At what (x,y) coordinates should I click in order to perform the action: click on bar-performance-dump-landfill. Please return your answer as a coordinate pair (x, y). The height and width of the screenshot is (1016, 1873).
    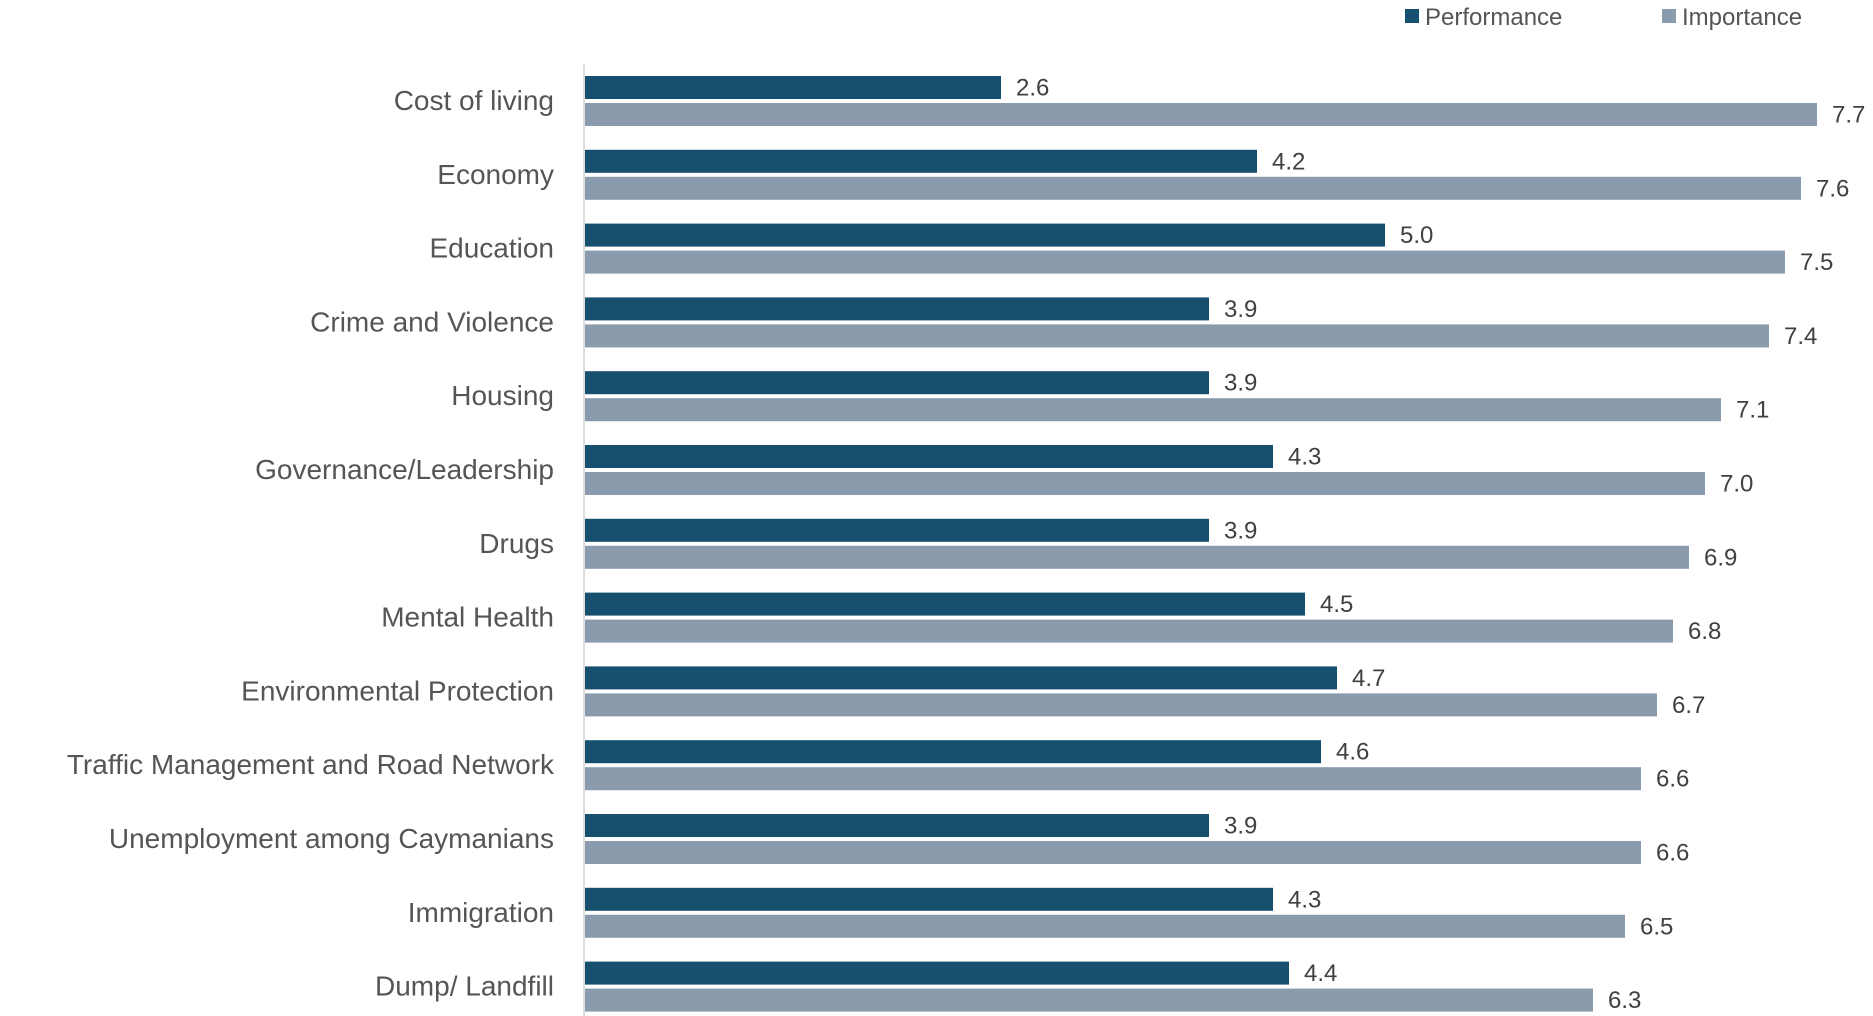
    Looking at the image, I should click on (937, 973).